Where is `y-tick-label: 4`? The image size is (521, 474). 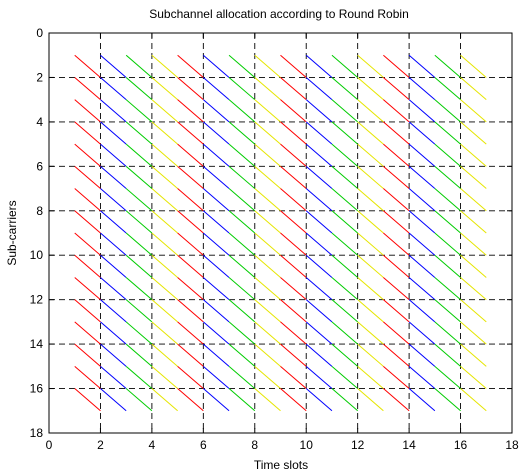
y-tick-label: 4 is located at coordinates (39, 122).